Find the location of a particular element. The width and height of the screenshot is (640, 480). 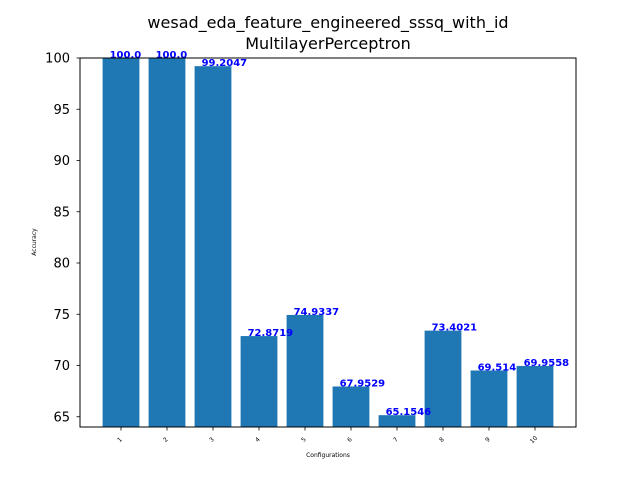

y-axis: 65 70 75 80 85 90 95 100 is located at coordinates (62, 238).